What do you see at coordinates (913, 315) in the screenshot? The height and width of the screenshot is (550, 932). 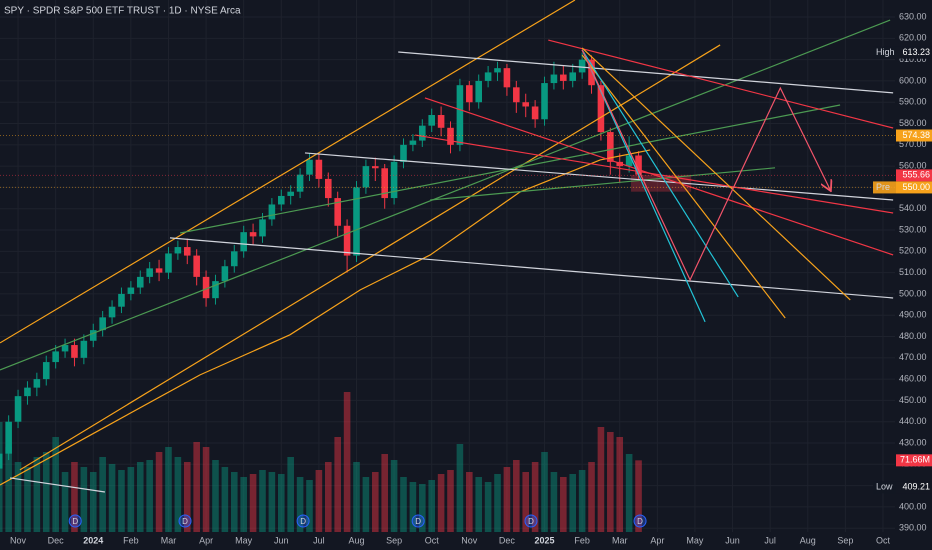 I see `y-tick-label: 490.00` at bounding box center [913, 315].